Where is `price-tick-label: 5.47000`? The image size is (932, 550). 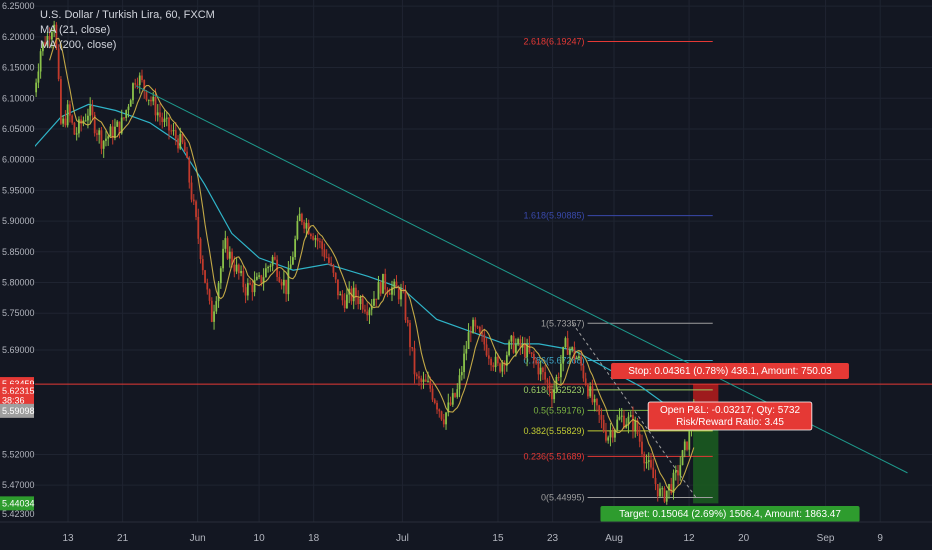 price-tick-label: 5.47000 is located at coordinates (18, 485).